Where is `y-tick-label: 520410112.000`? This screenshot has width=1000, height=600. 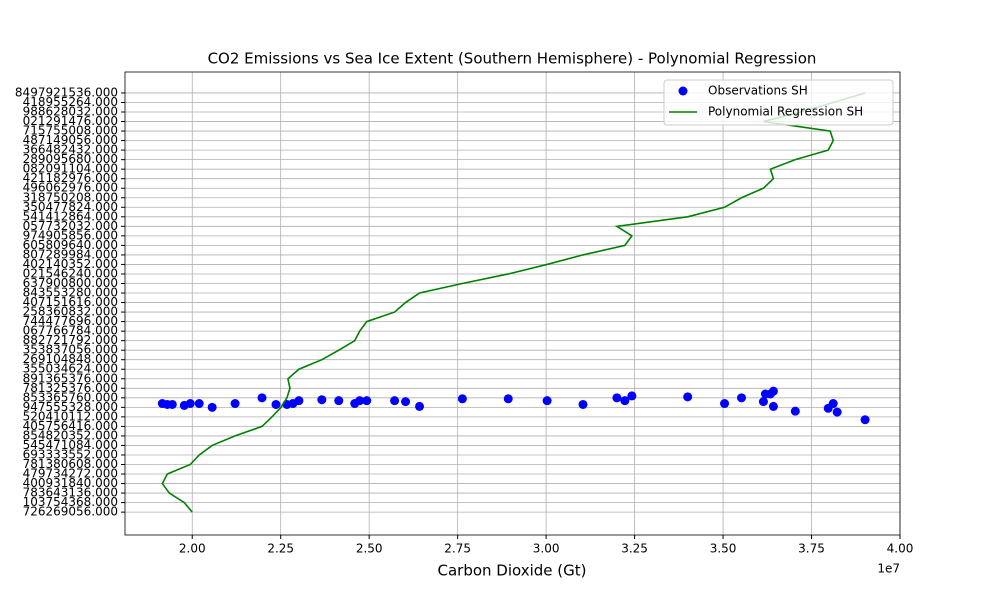
y-tick-label: 520410112.000 is located at coordinates (70, 416).